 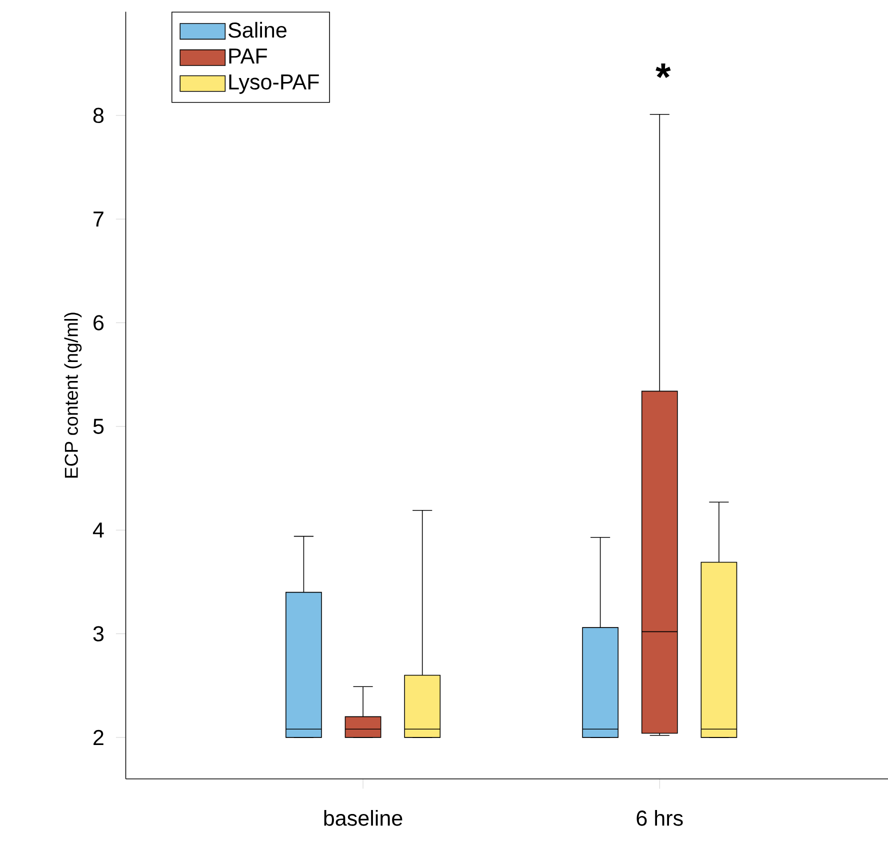 I want to click on legend-label: PAF, so click(x=248, y=56).